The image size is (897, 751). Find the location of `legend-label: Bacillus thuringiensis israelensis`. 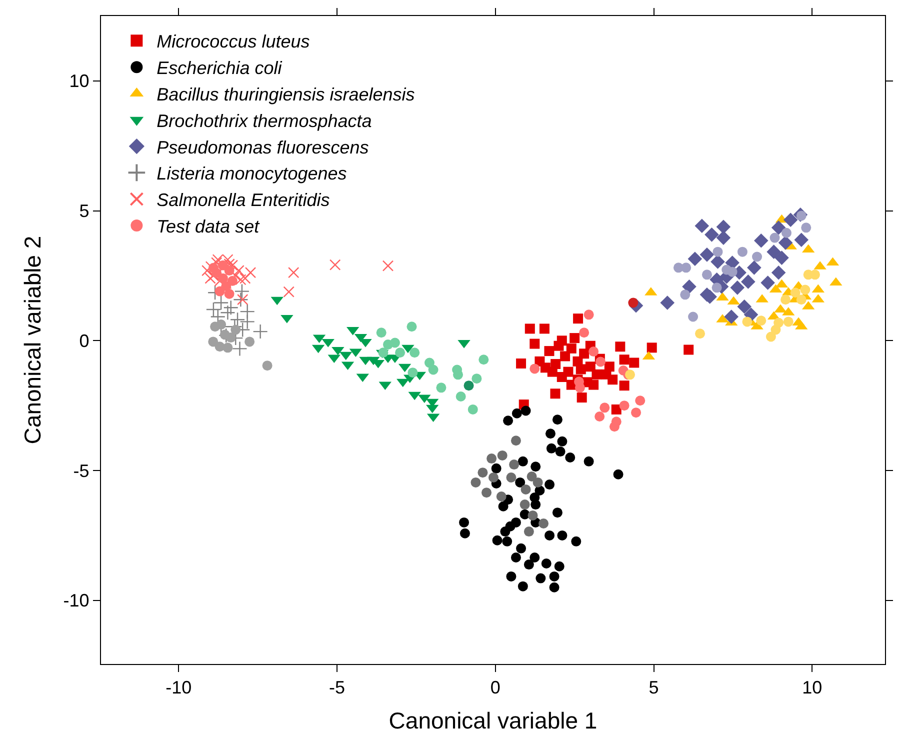

legend-label: Bacillus thuringiensis israelensis is located at coordinates (285, 94).